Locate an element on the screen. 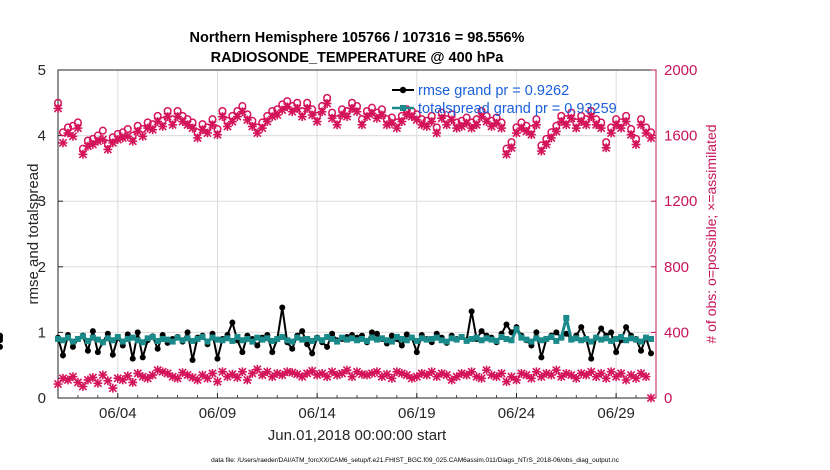 The image size is (830, 470). chart-subtitle: RADIOSONDE_TEMPERATURE @ 400 hPa is located at coordinates (358, 58).